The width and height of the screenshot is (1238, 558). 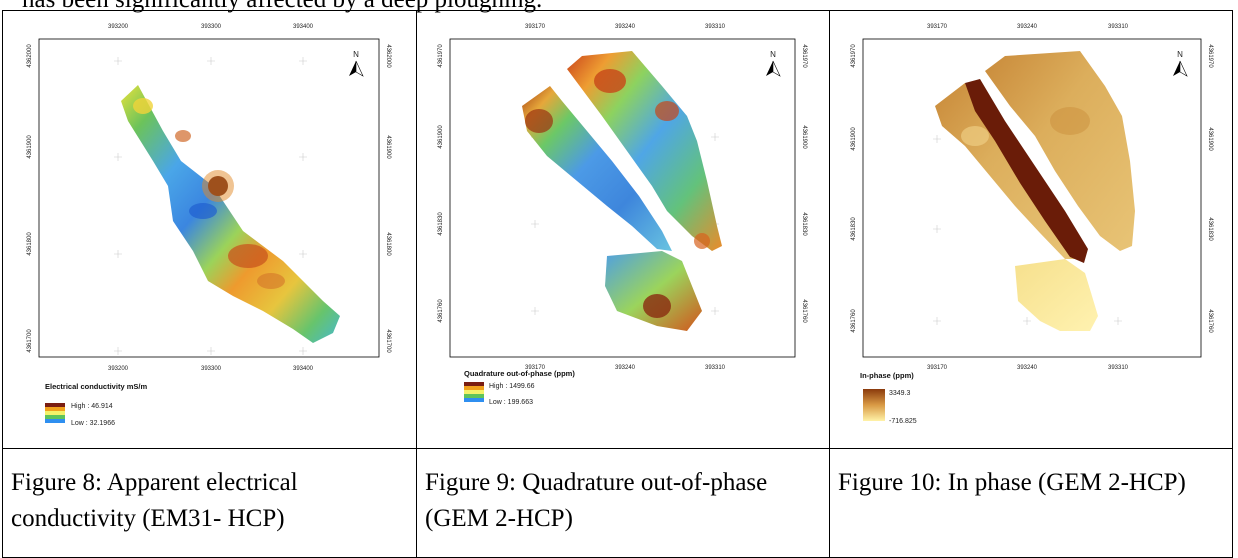 I want to click on x-tick-top: 393200, so click(x=118, y=27).